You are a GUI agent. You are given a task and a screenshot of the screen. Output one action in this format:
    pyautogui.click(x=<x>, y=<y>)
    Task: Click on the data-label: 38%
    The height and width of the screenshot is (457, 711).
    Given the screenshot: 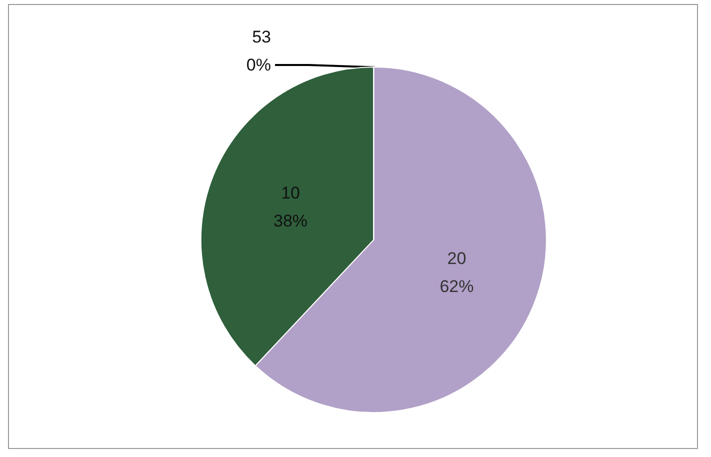 What is the action you would take?
    pyautogui.click(x=291, y=220)
    